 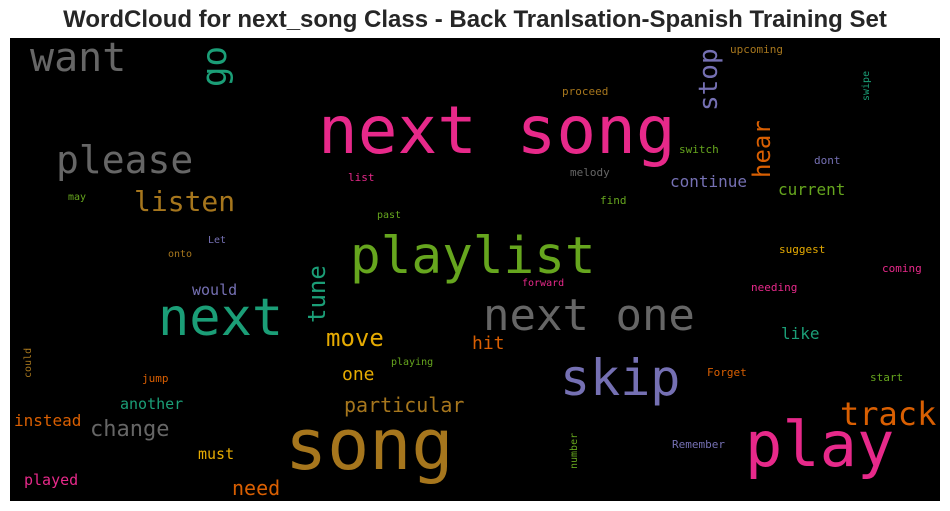 What do you see at coordinates (488, 343) in the screenshot?
I see `word-hit: hit` at bounding box center [488, 343].